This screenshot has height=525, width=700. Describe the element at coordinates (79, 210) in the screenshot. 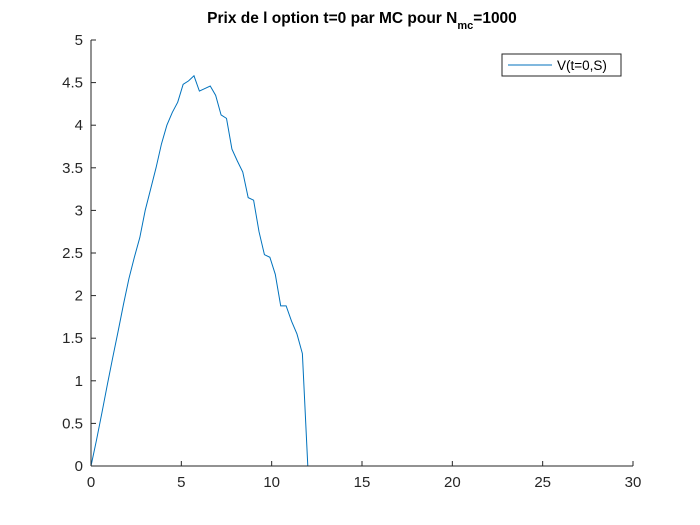

I see `y-tick-label: 3` at that location.